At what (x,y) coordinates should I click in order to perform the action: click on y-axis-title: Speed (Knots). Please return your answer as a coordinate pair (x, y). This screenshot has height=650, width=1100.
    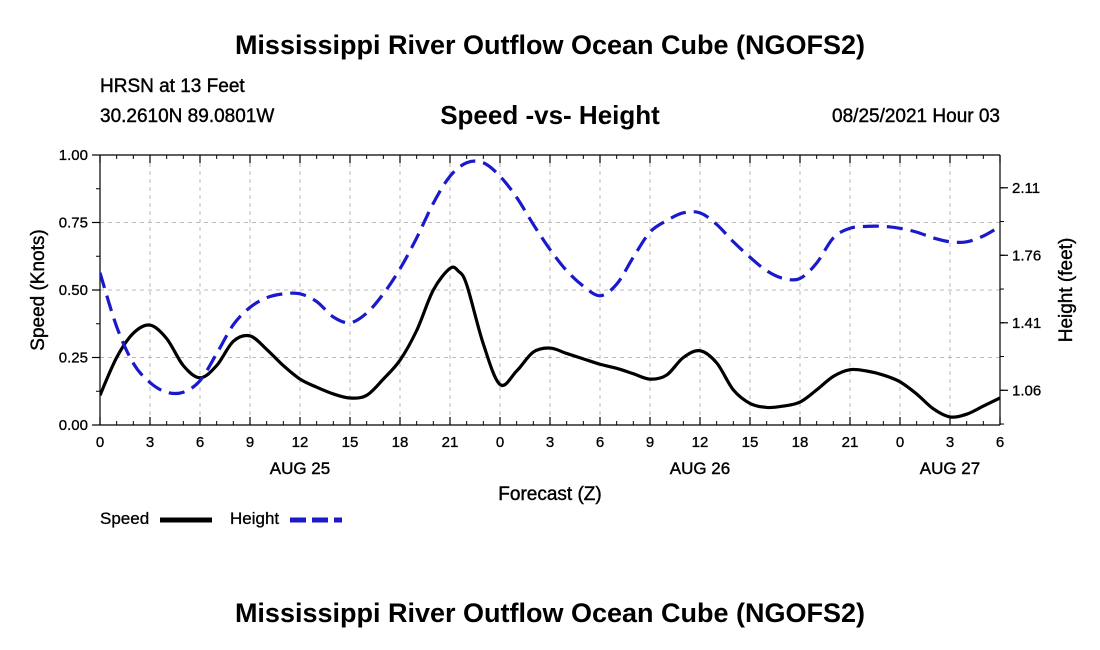
    Looking at the image, I should click on (38, 289).